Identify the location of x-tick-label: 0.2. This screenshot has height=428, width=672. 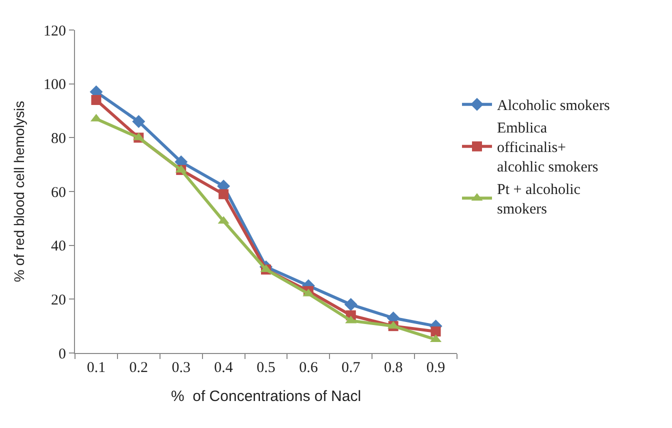
(138, 368).